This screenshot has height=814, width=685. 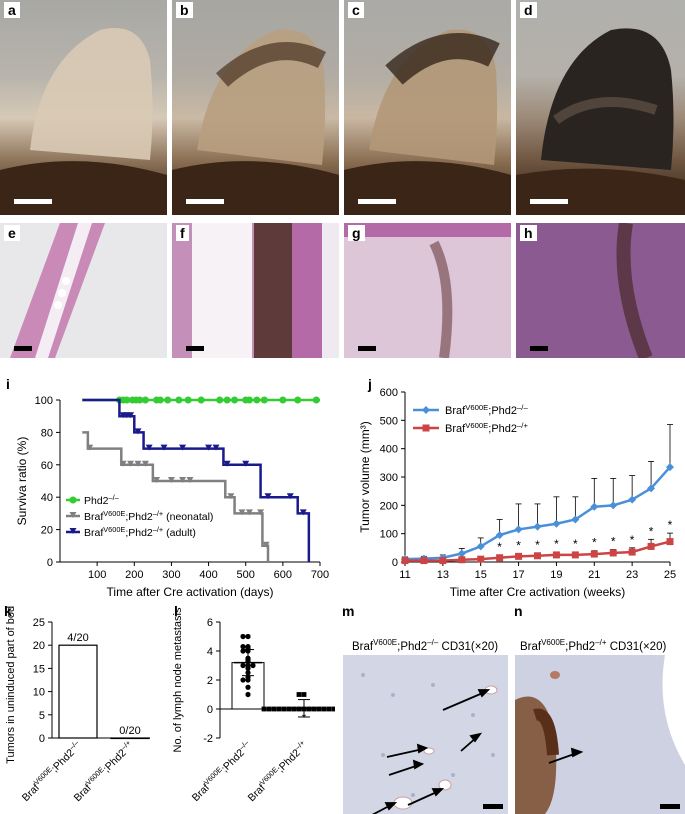 I want to click on y-tick-label: 2, so click(x=210, y=681).